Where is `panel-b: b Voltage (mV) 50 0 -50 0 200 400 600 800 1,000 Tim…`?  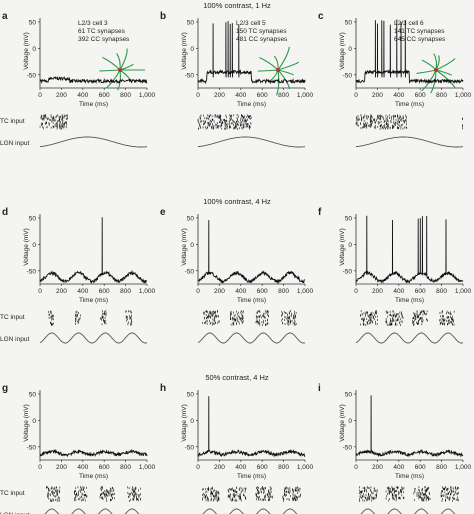
panel-b: b Voltage (mV) 50 0 -50 0 200 400 600 800 1,000 Tim… is located at coordinates (237, 79).